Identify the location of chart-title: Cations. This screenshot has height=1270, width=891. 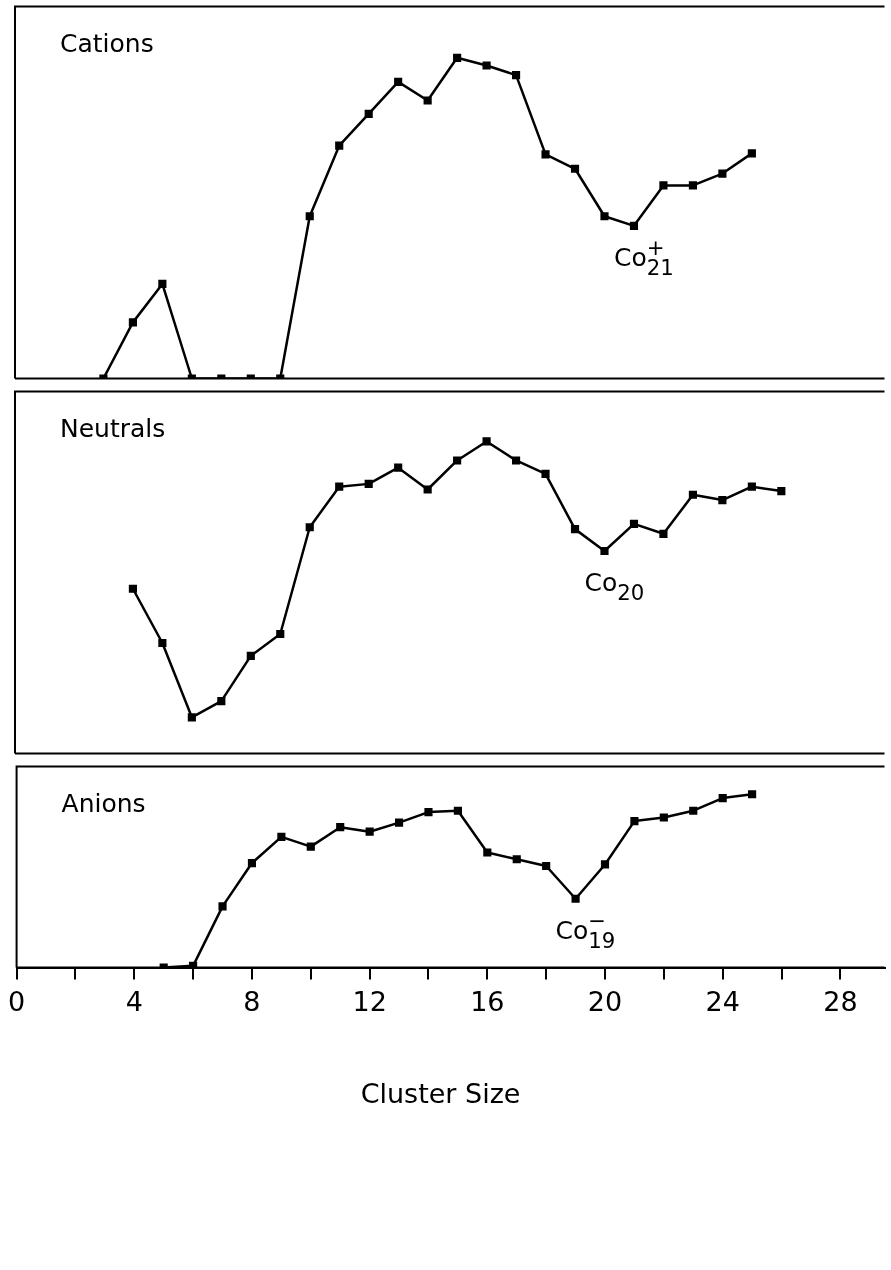
(107, 43).